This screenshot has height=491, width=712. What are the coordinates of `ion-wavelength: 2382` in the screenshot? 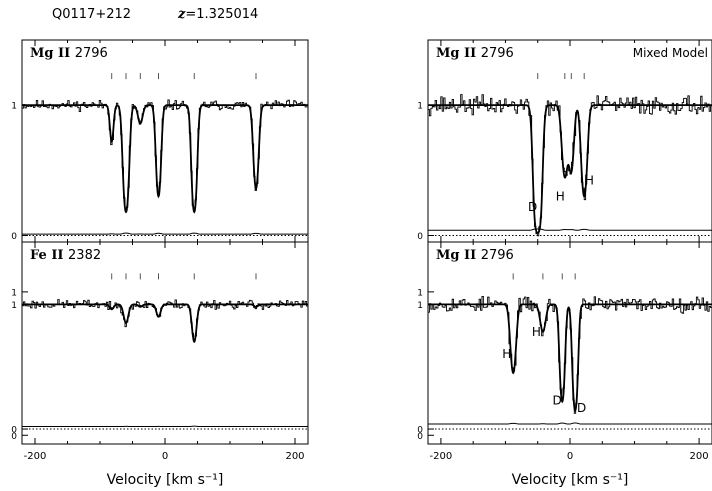 It's located at (84, 255).